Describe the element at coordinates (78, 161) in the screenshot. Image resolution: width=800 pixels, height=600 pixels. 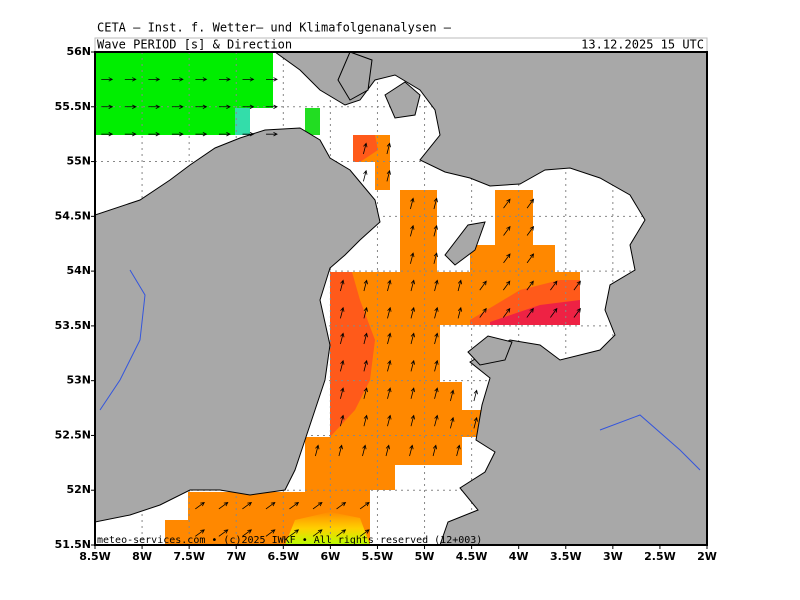
I see `y-tick-label: 55N` at that location.